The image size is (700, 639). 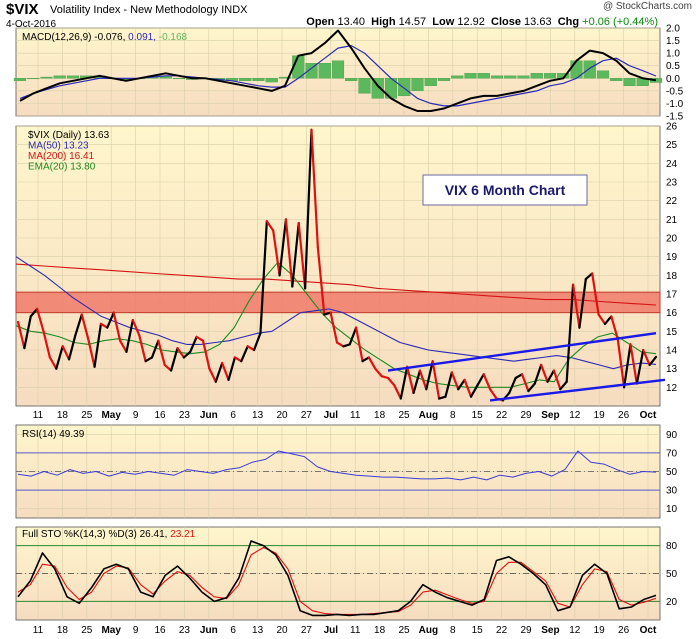 What do you see at coordinates (550, 415) in the screenshot?
I see `x-tick-label: Sep` at bounding box center [550, 415].